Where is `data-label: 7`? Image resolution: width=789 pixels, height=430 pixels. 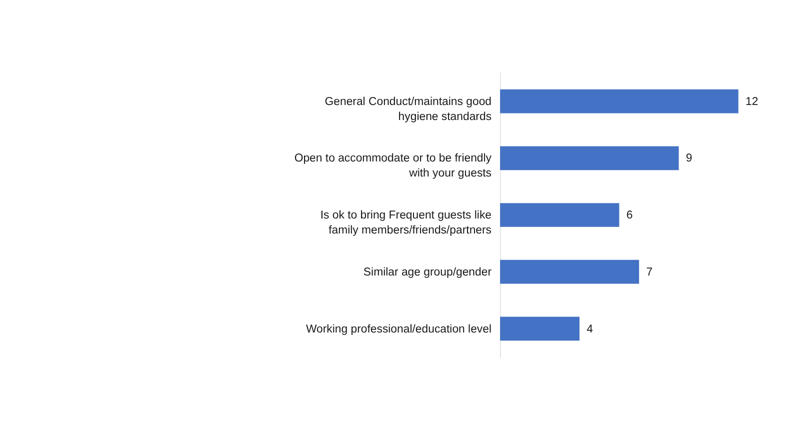
data-label: 7 is located at coordinates (649, 272).